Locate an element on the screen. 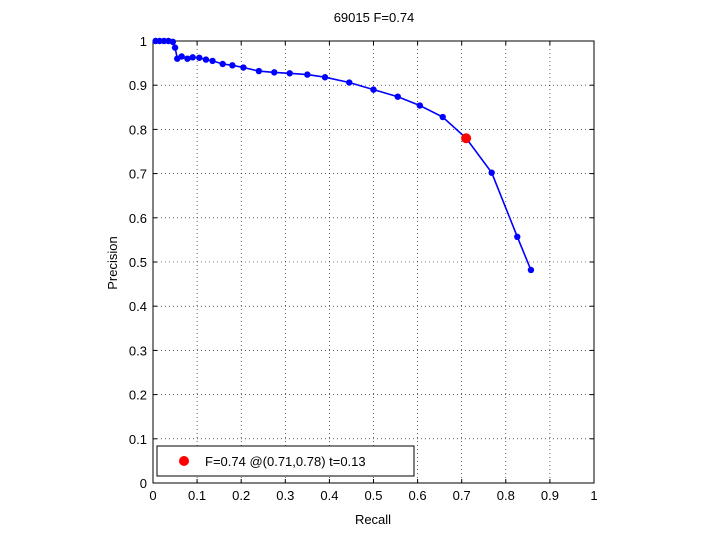 This screenshot has height=545, width=720. x-tick-label: 0 is located at coordinates (152, 495).